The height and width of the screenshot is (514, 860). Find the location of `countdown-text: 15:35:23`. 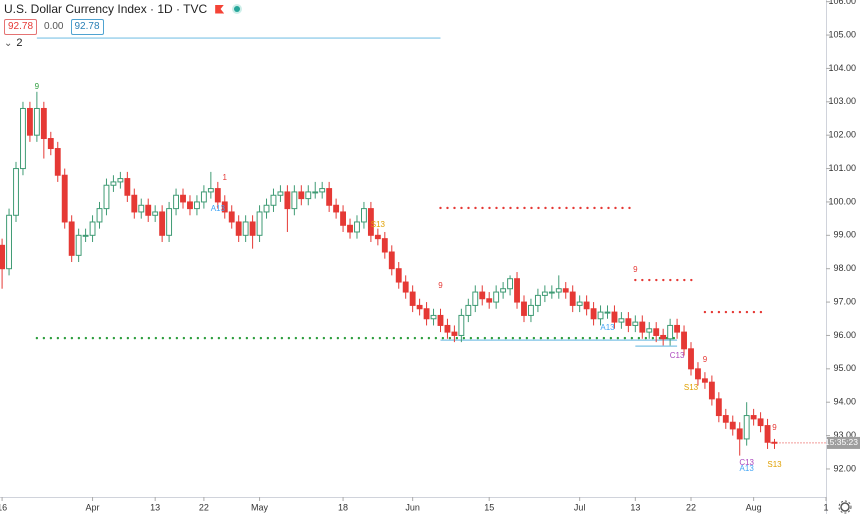

countdown-text: 15:35:23 is located at coordinates (841, 442).